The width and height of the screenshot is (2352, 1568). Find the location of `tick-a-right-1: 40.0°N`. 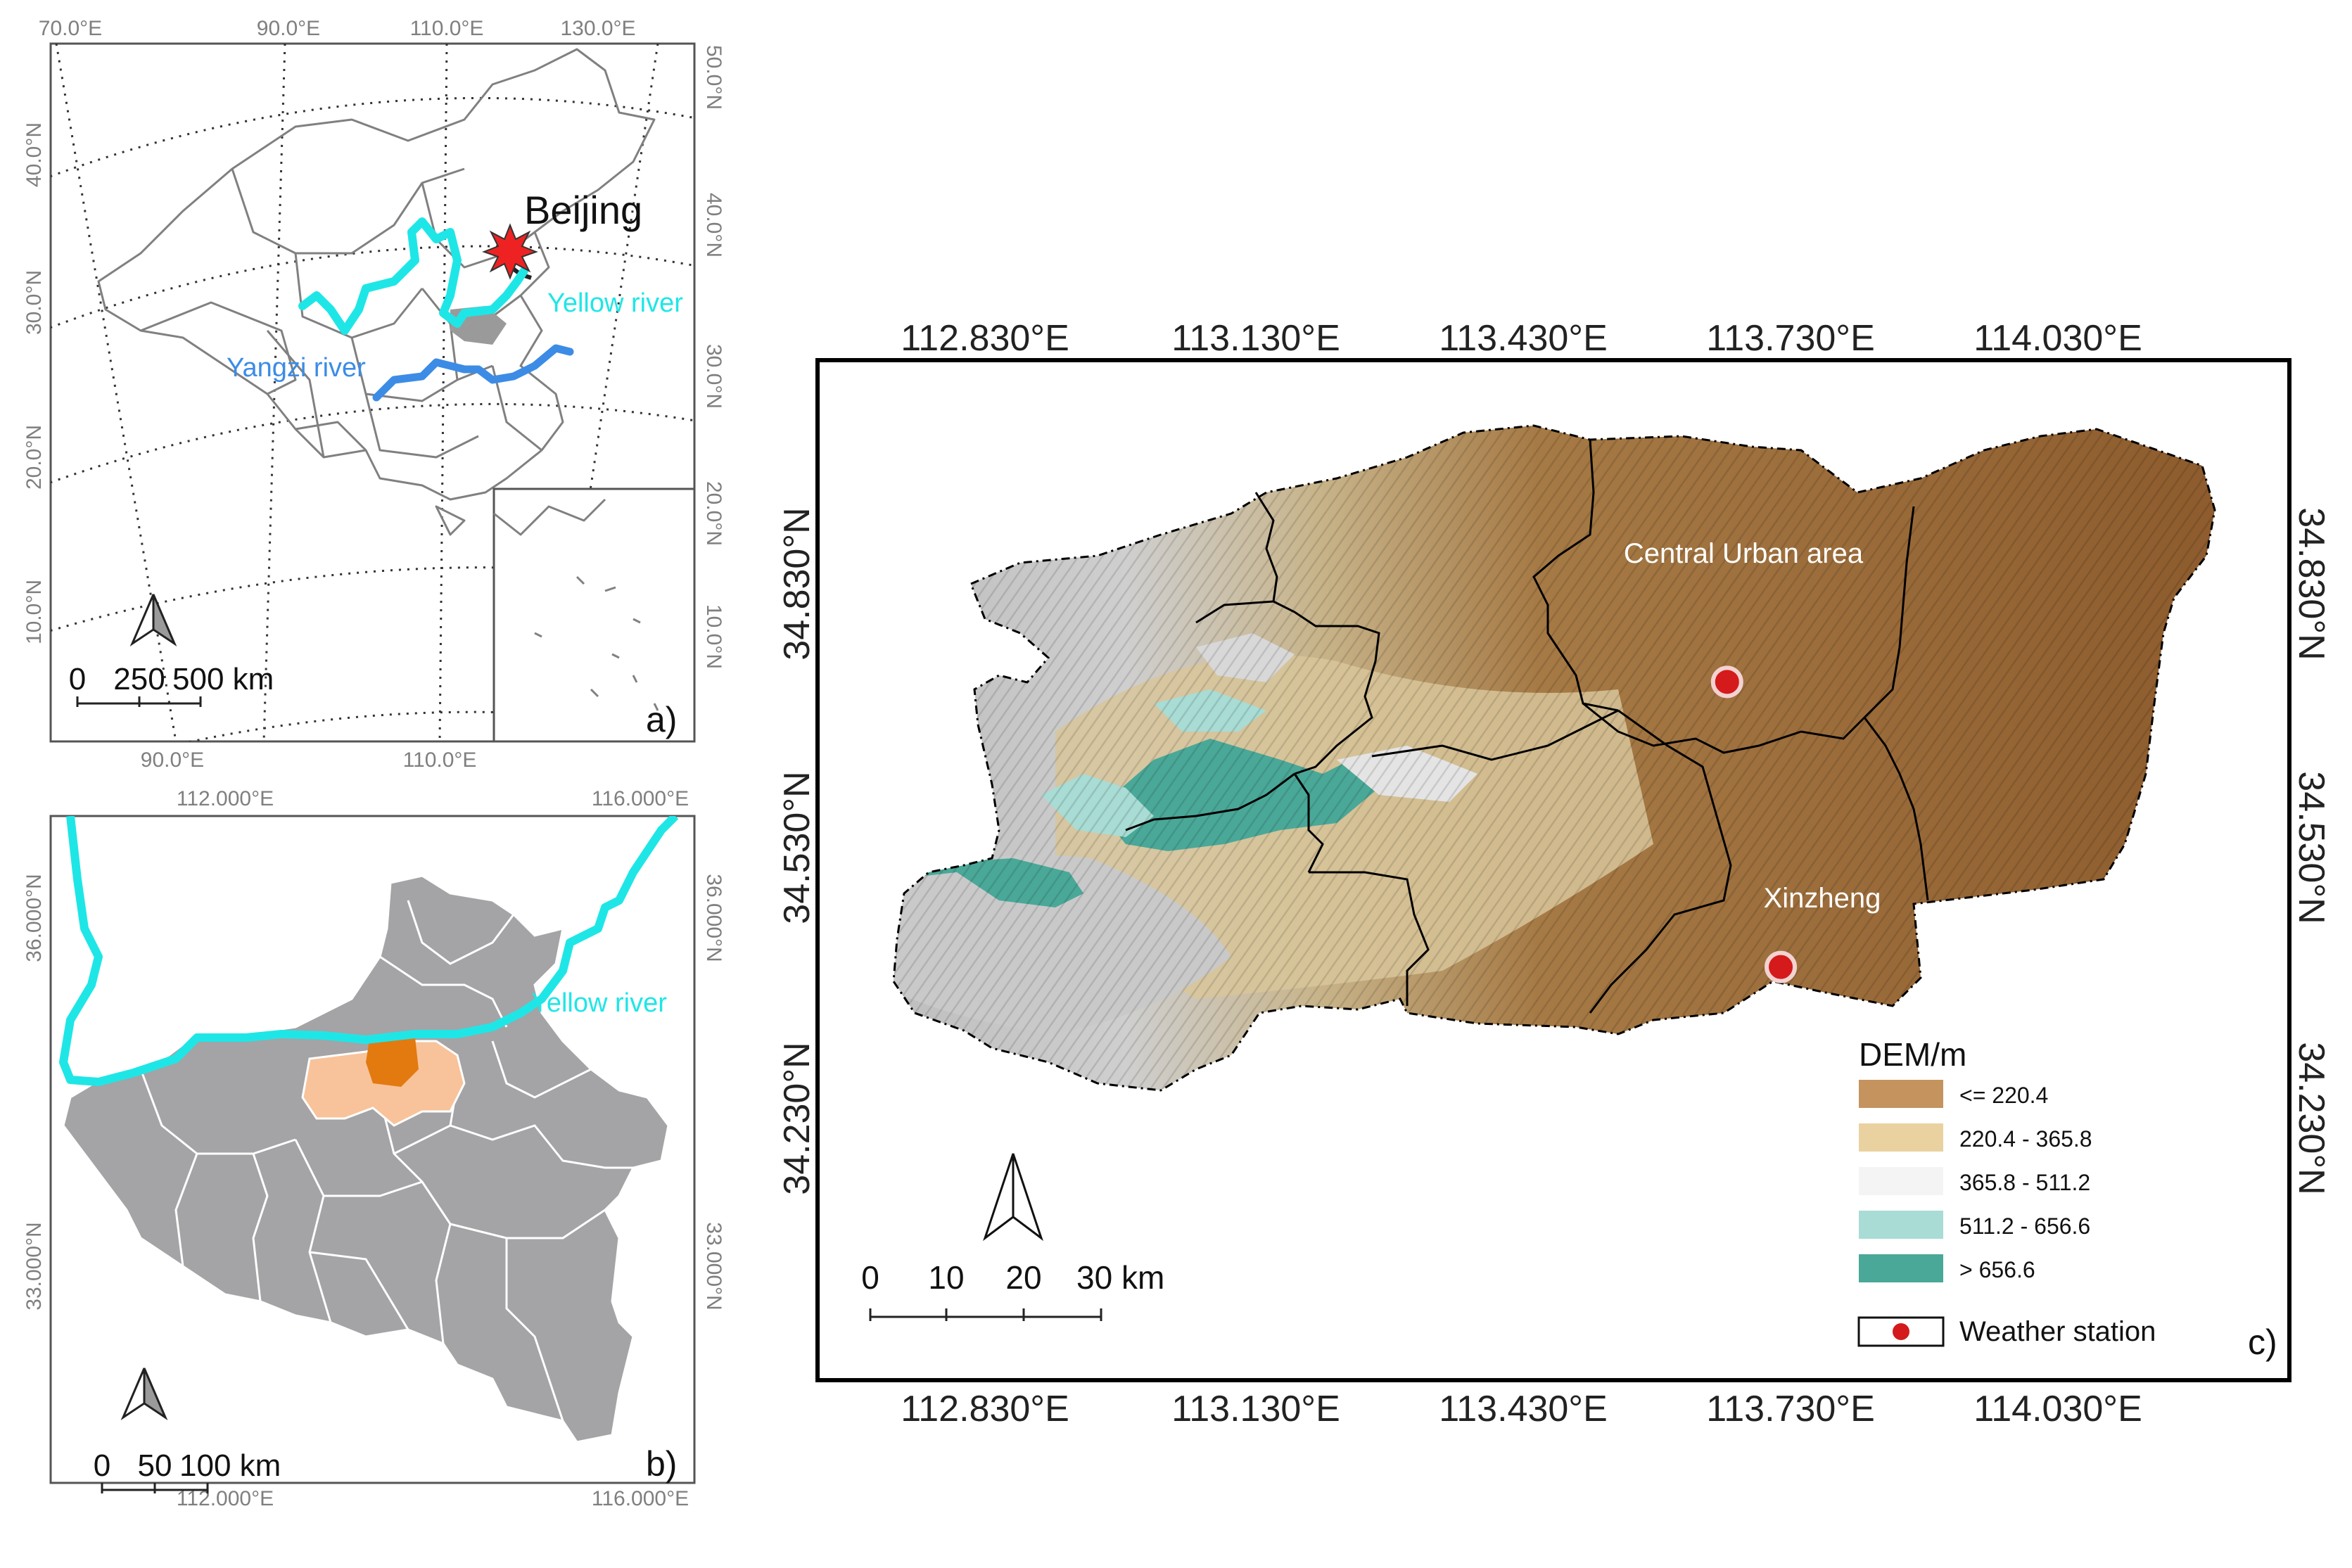

tick-a-right-1: 40.0°N is located at coordinates (713, 225).